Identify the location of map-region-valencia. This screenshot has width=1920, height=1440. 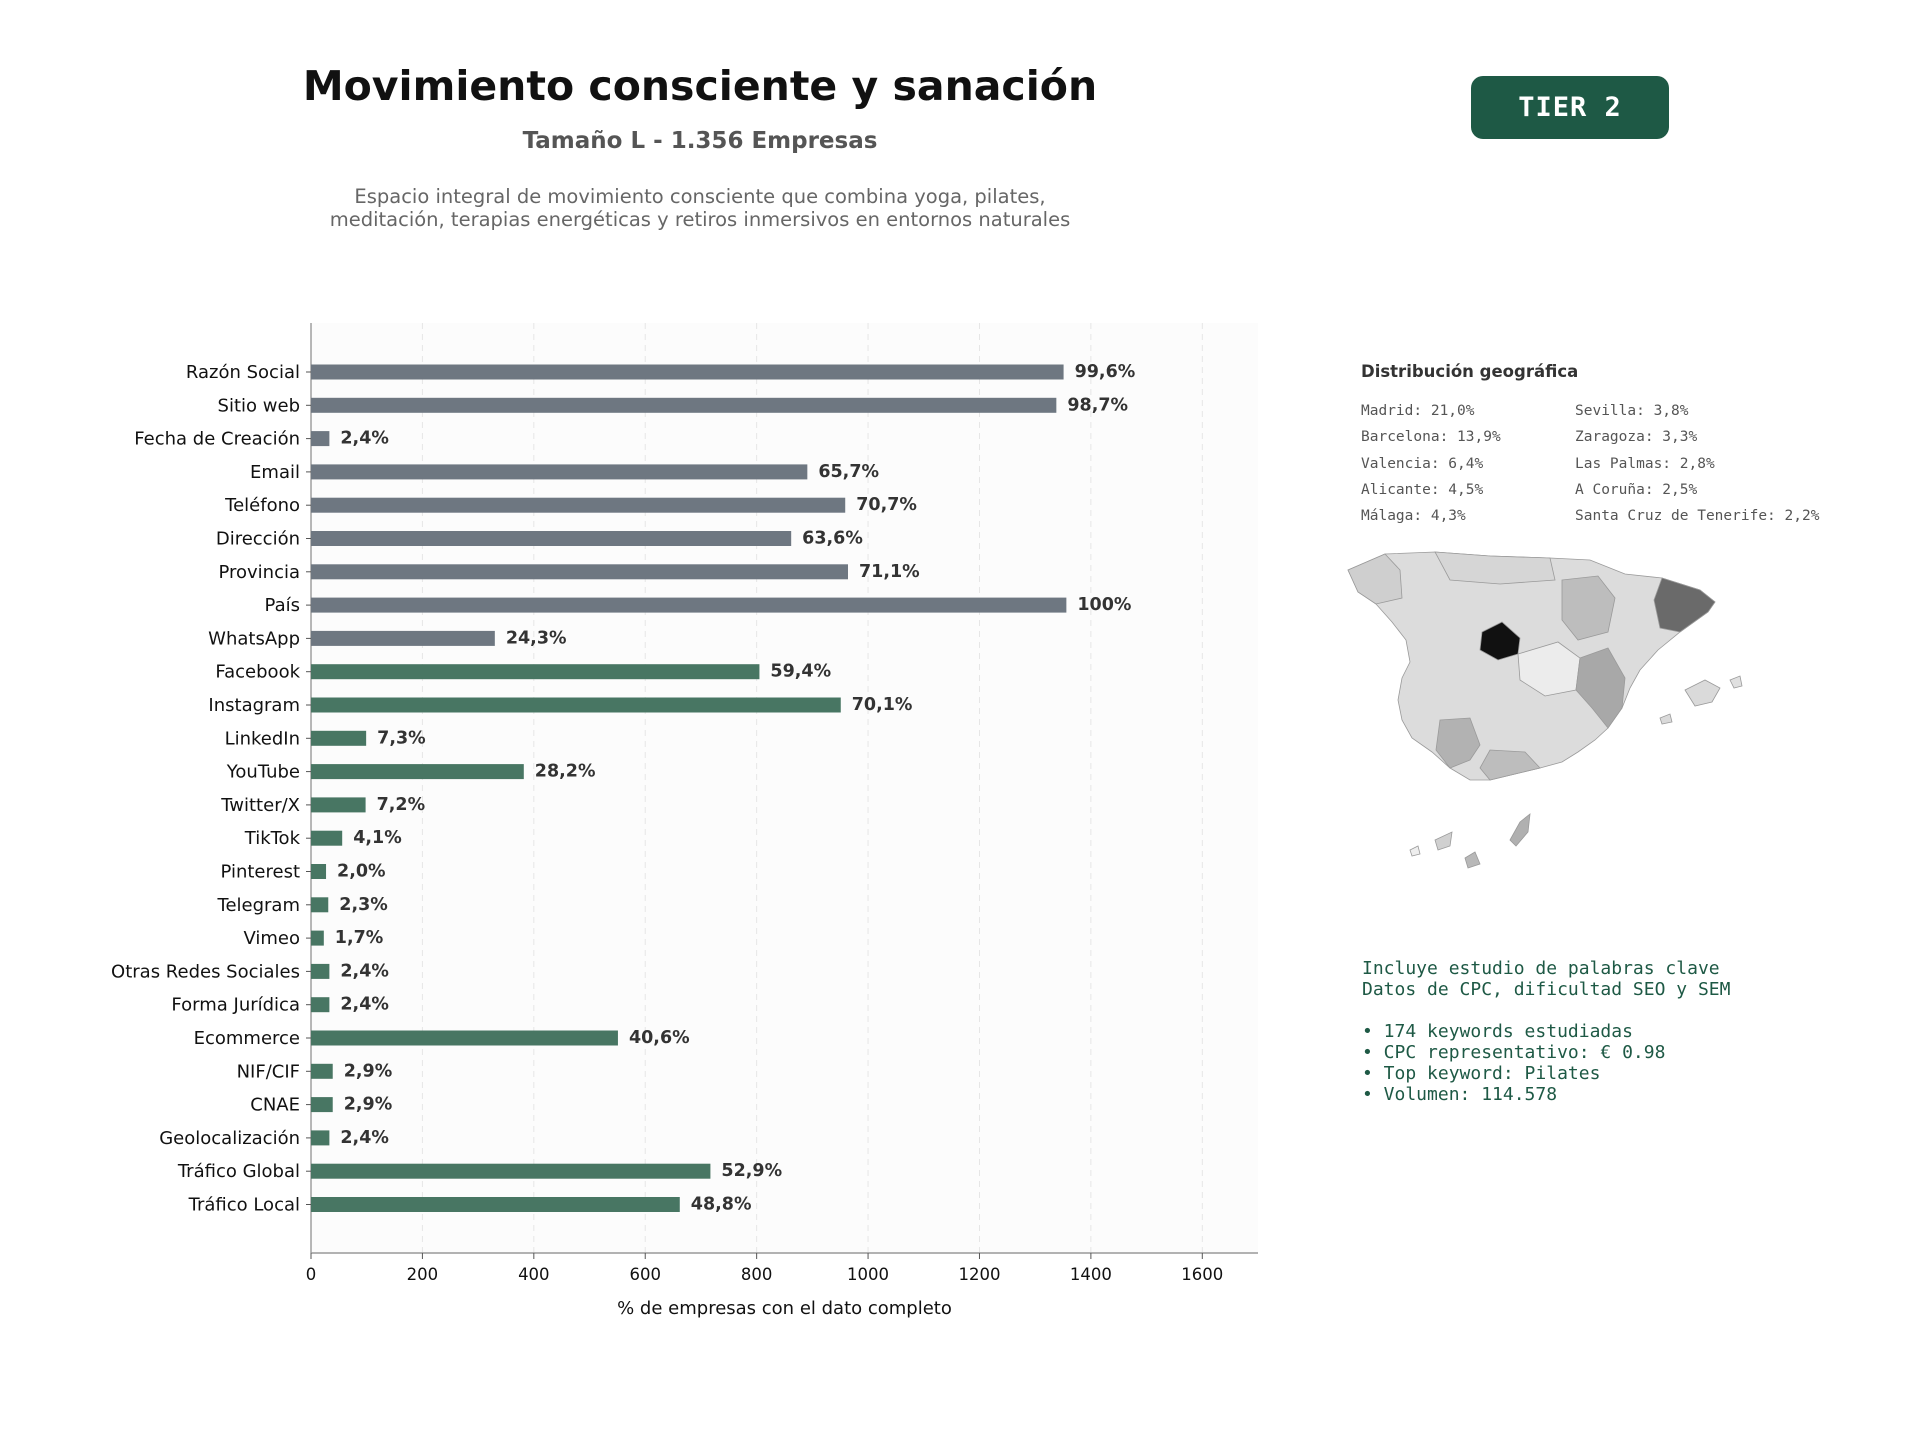
(1600, 688).